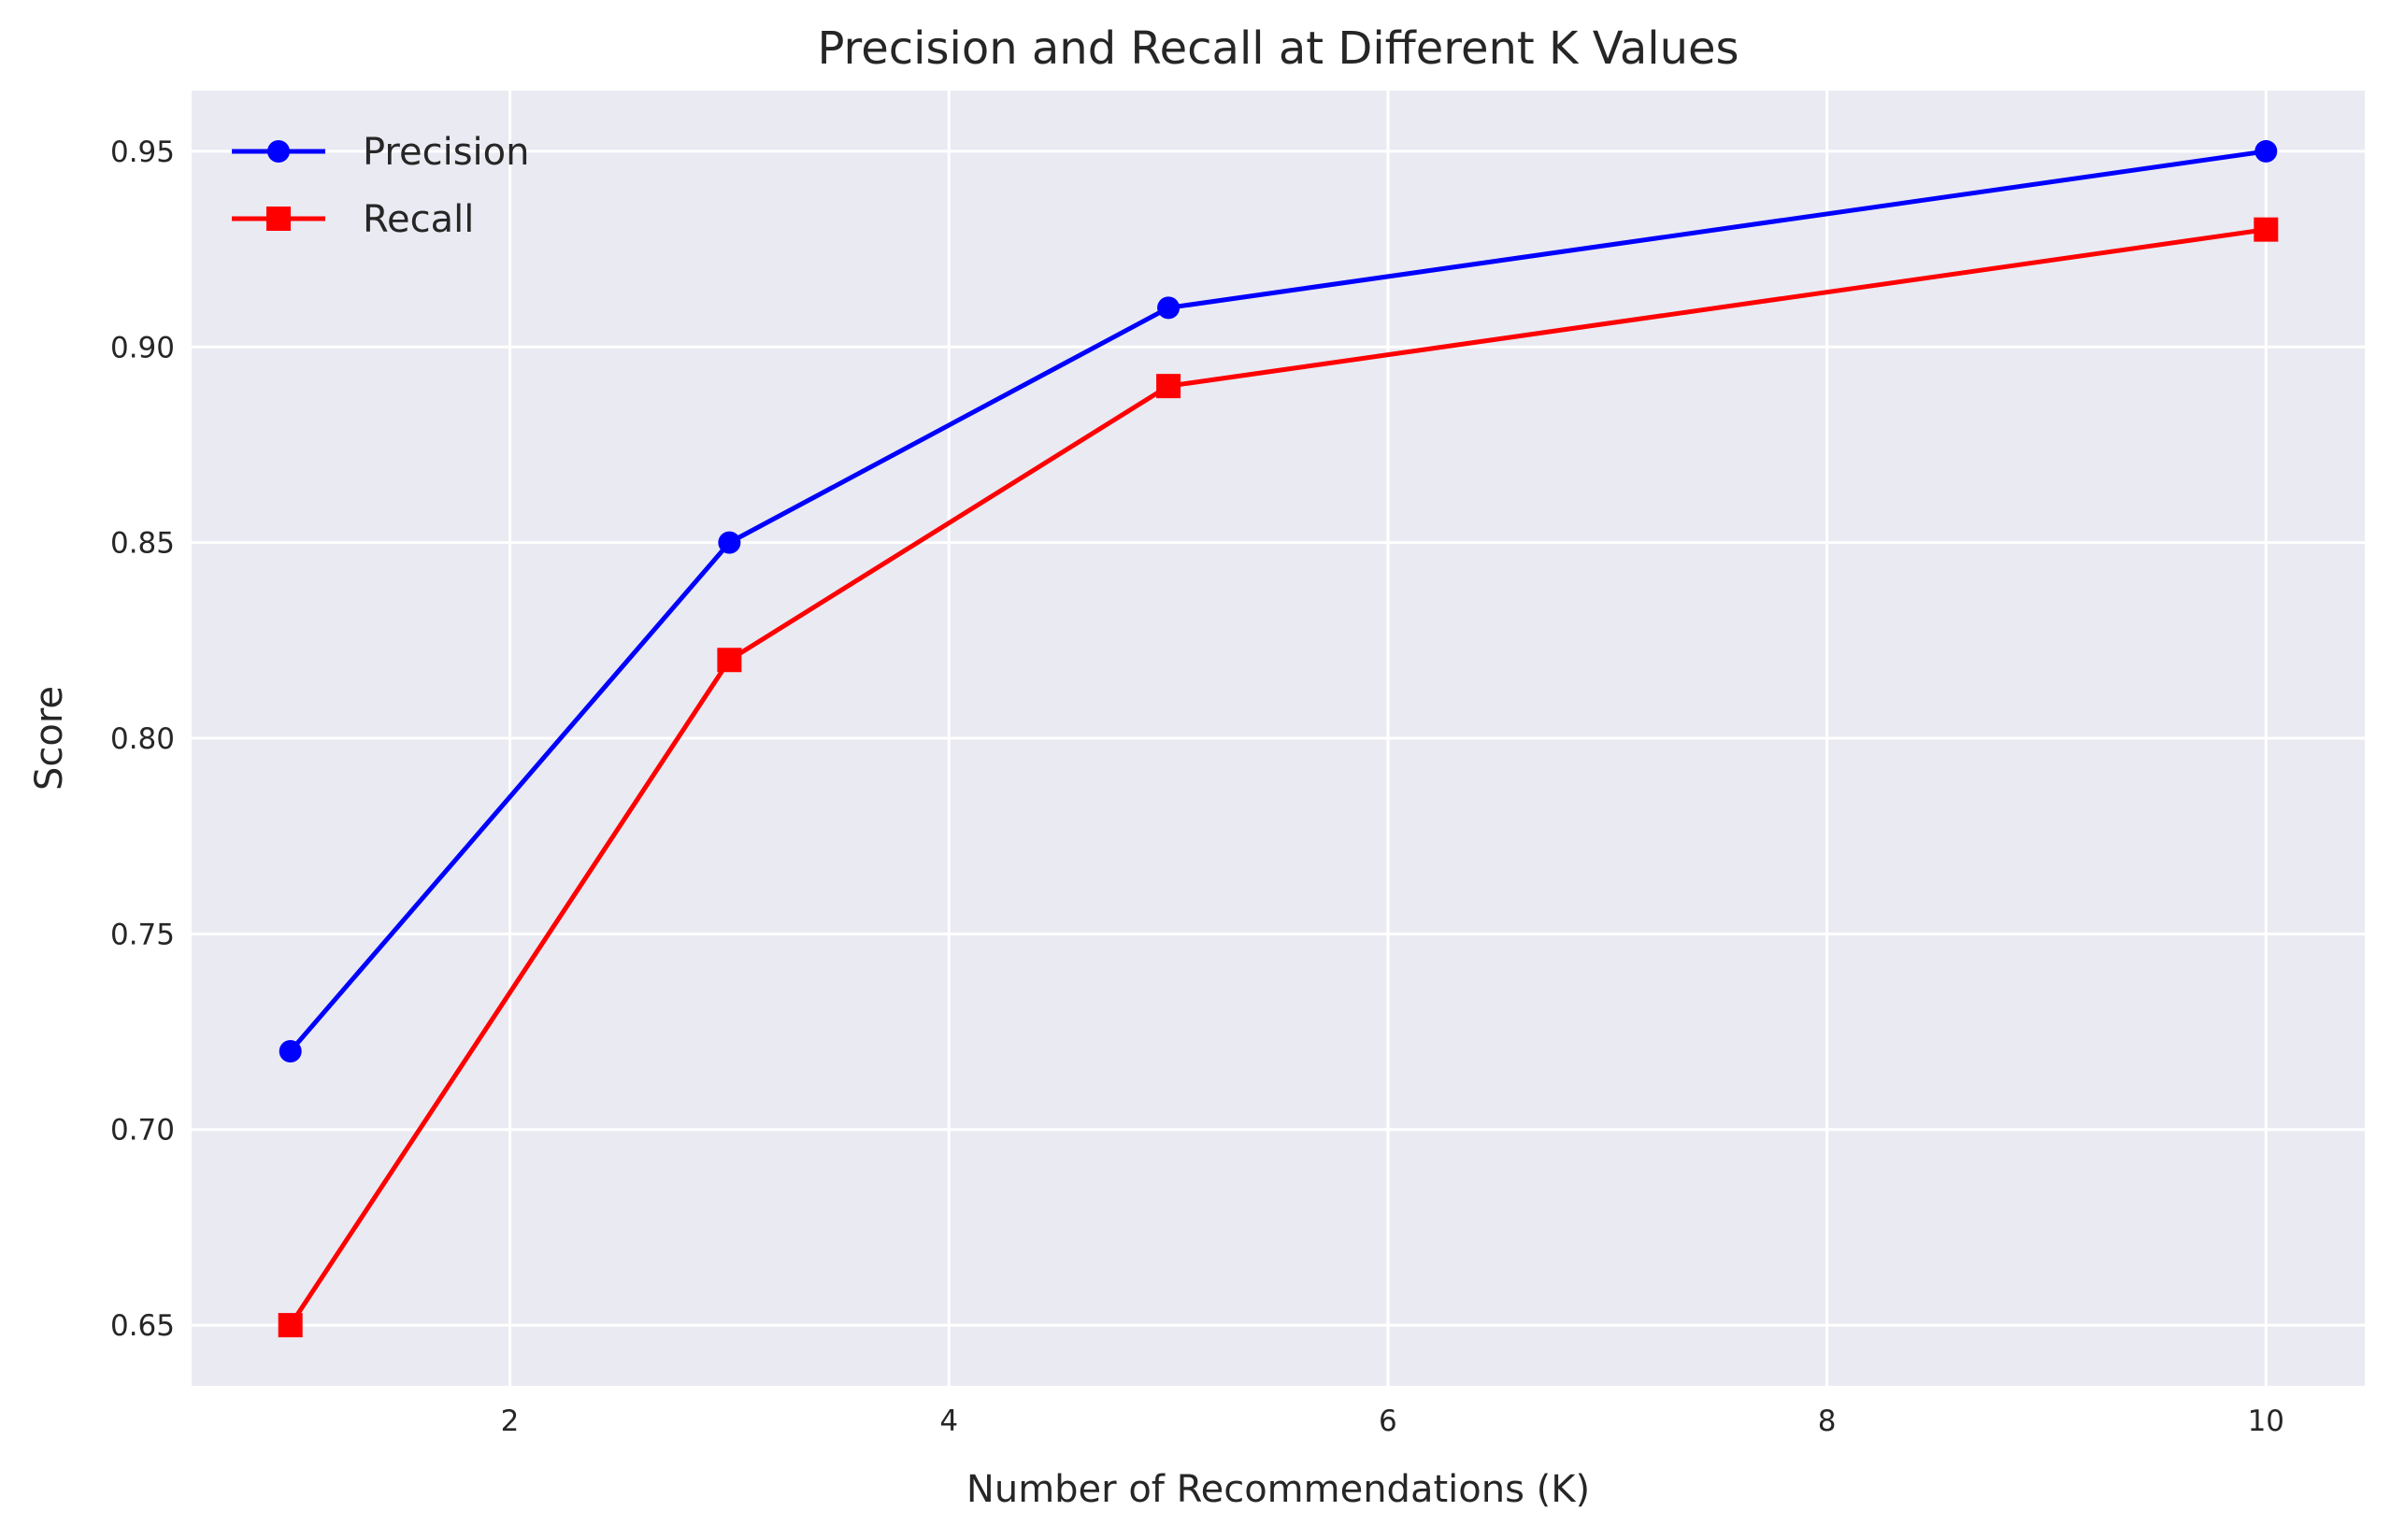 Image resolution: width=2390 pixels, height=1540 pixels. Describe the element at coordinates (949, 1421) in the screenshot. I see `x-tick-label: 4` at that location.